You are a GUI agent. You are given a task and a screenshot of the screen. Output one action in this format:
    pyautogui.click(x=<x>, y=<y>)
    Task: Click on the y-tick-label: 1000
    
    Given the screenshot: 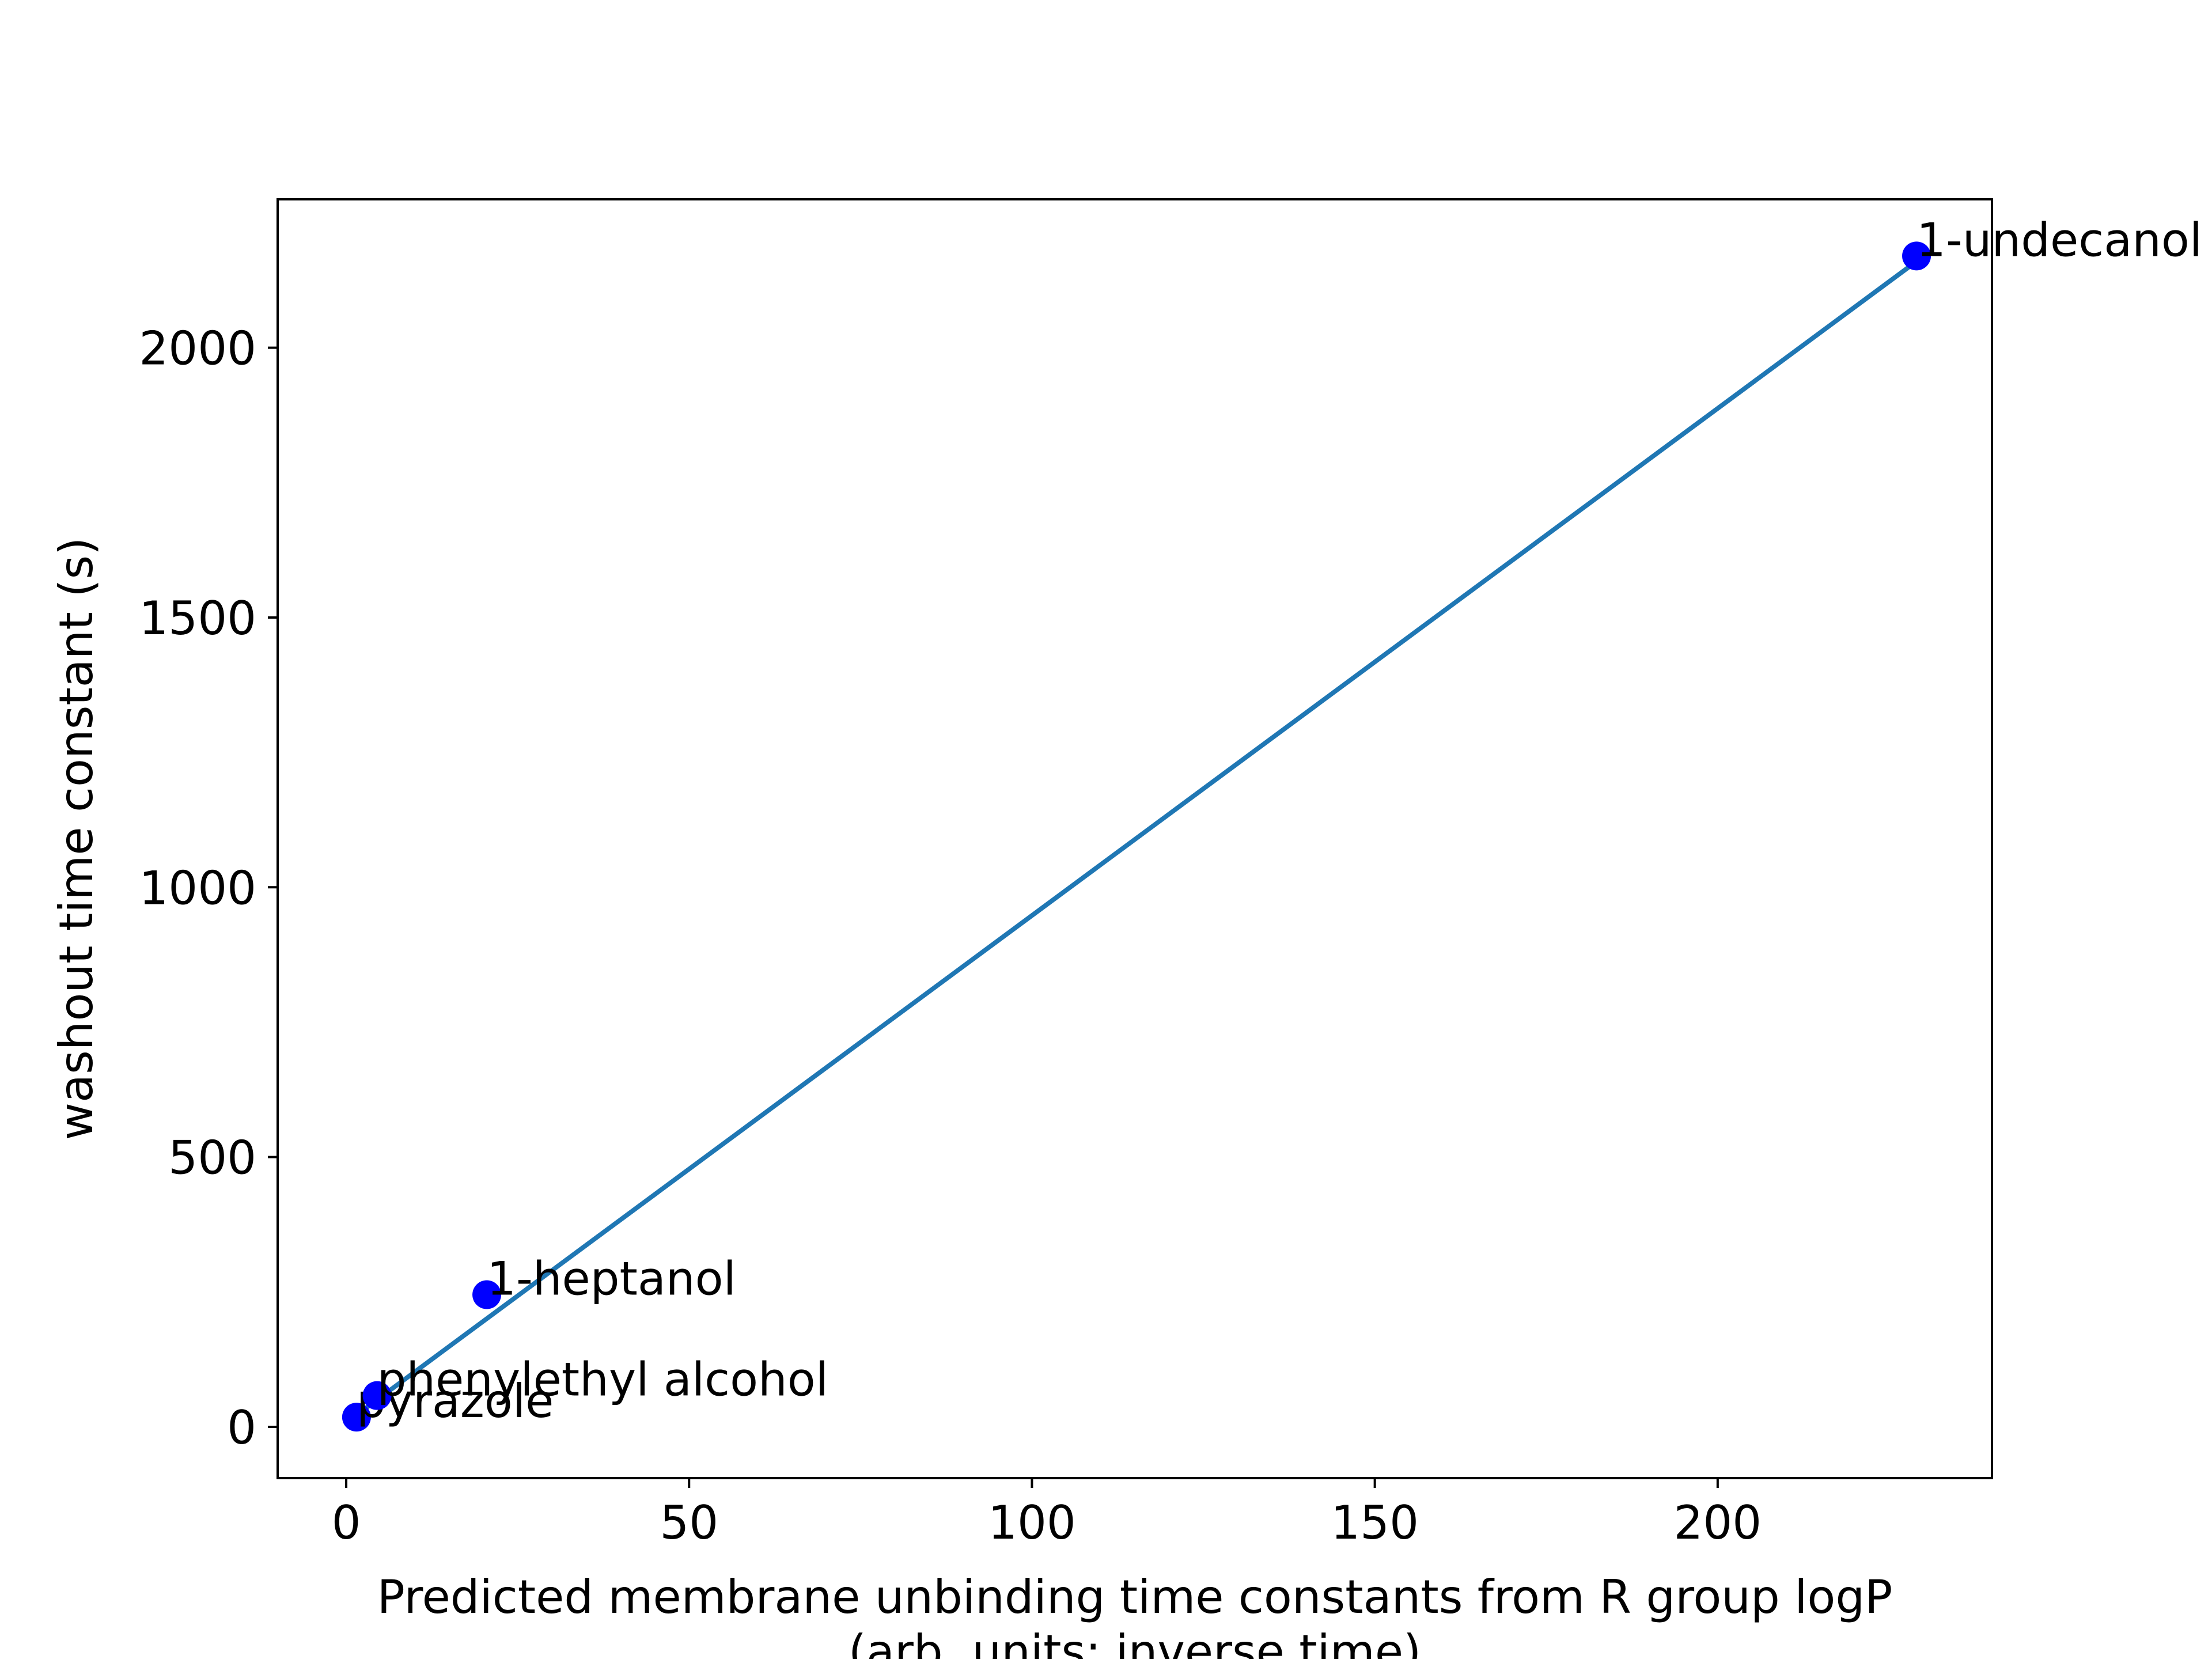 What is the action you would take?
    pyautogui.click(x=197, y=888)
    